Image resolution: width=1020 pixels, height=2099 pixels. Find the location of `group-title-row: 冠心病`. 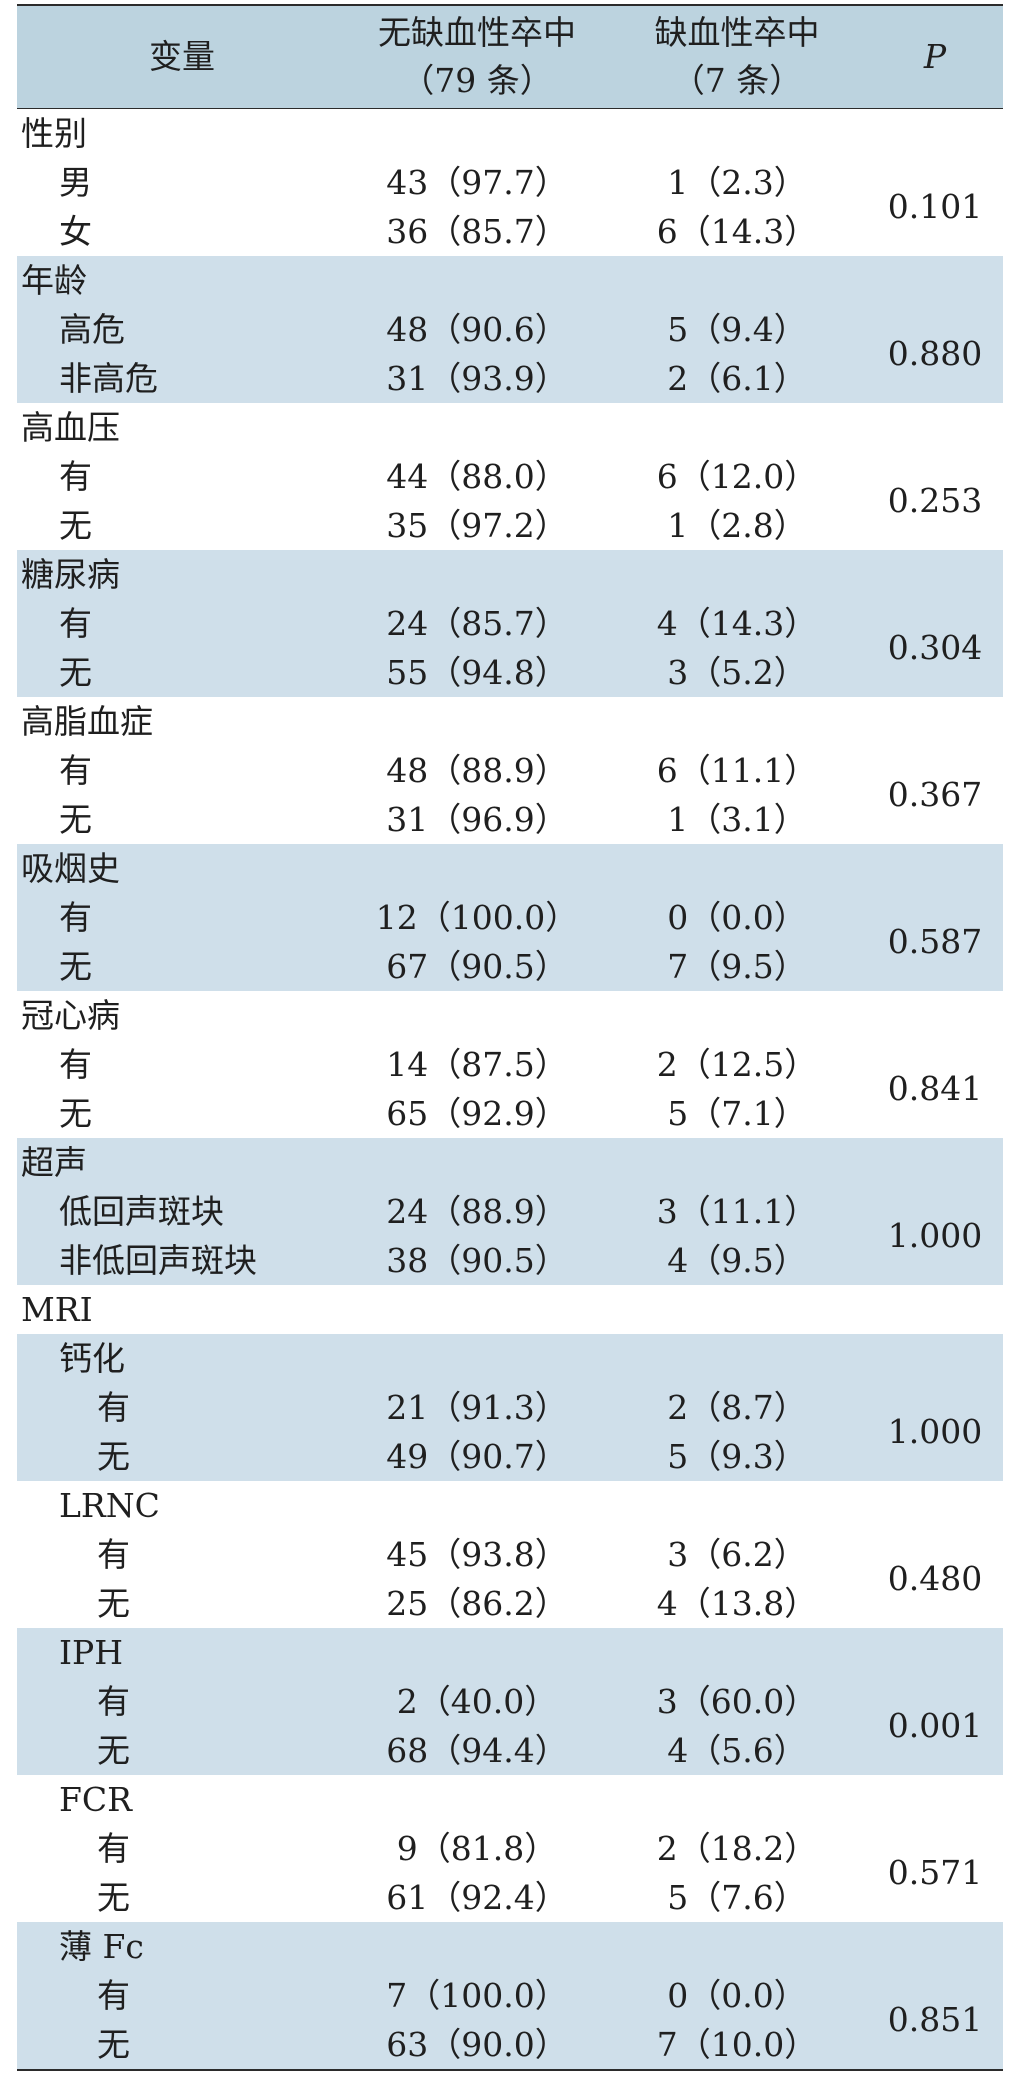

group-title-row: 冠心病 is located at coordinates (510, 1015).